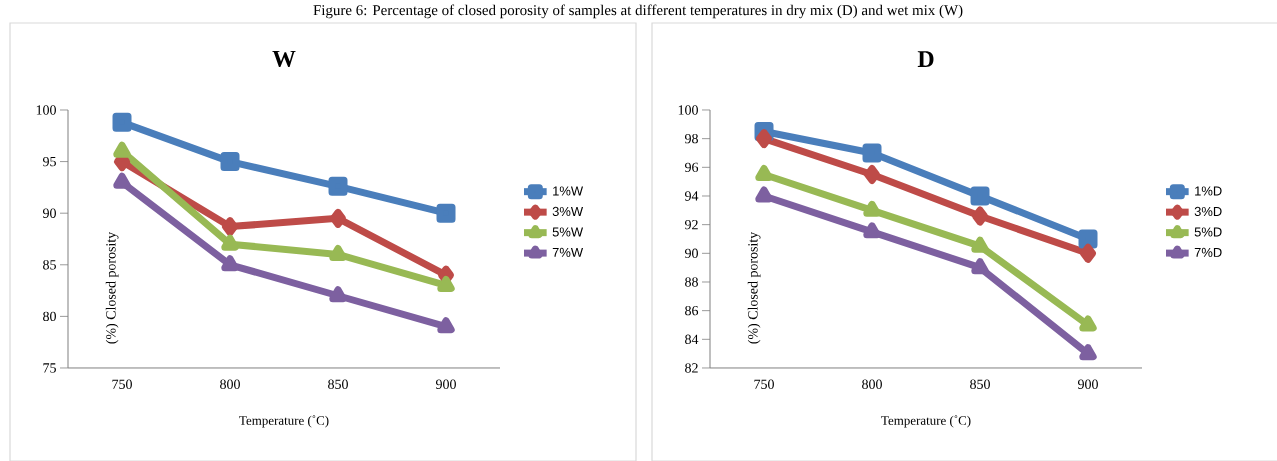 This screenshot has width=1277, height=461. What do you see at coordinates (638, 11) in the screenshot?
I see `caption: Figure 6: Percentage of closed porosity of samples at different temperatures in dry mix (D) and wet mix (W)` at bounding box center [638, 11].